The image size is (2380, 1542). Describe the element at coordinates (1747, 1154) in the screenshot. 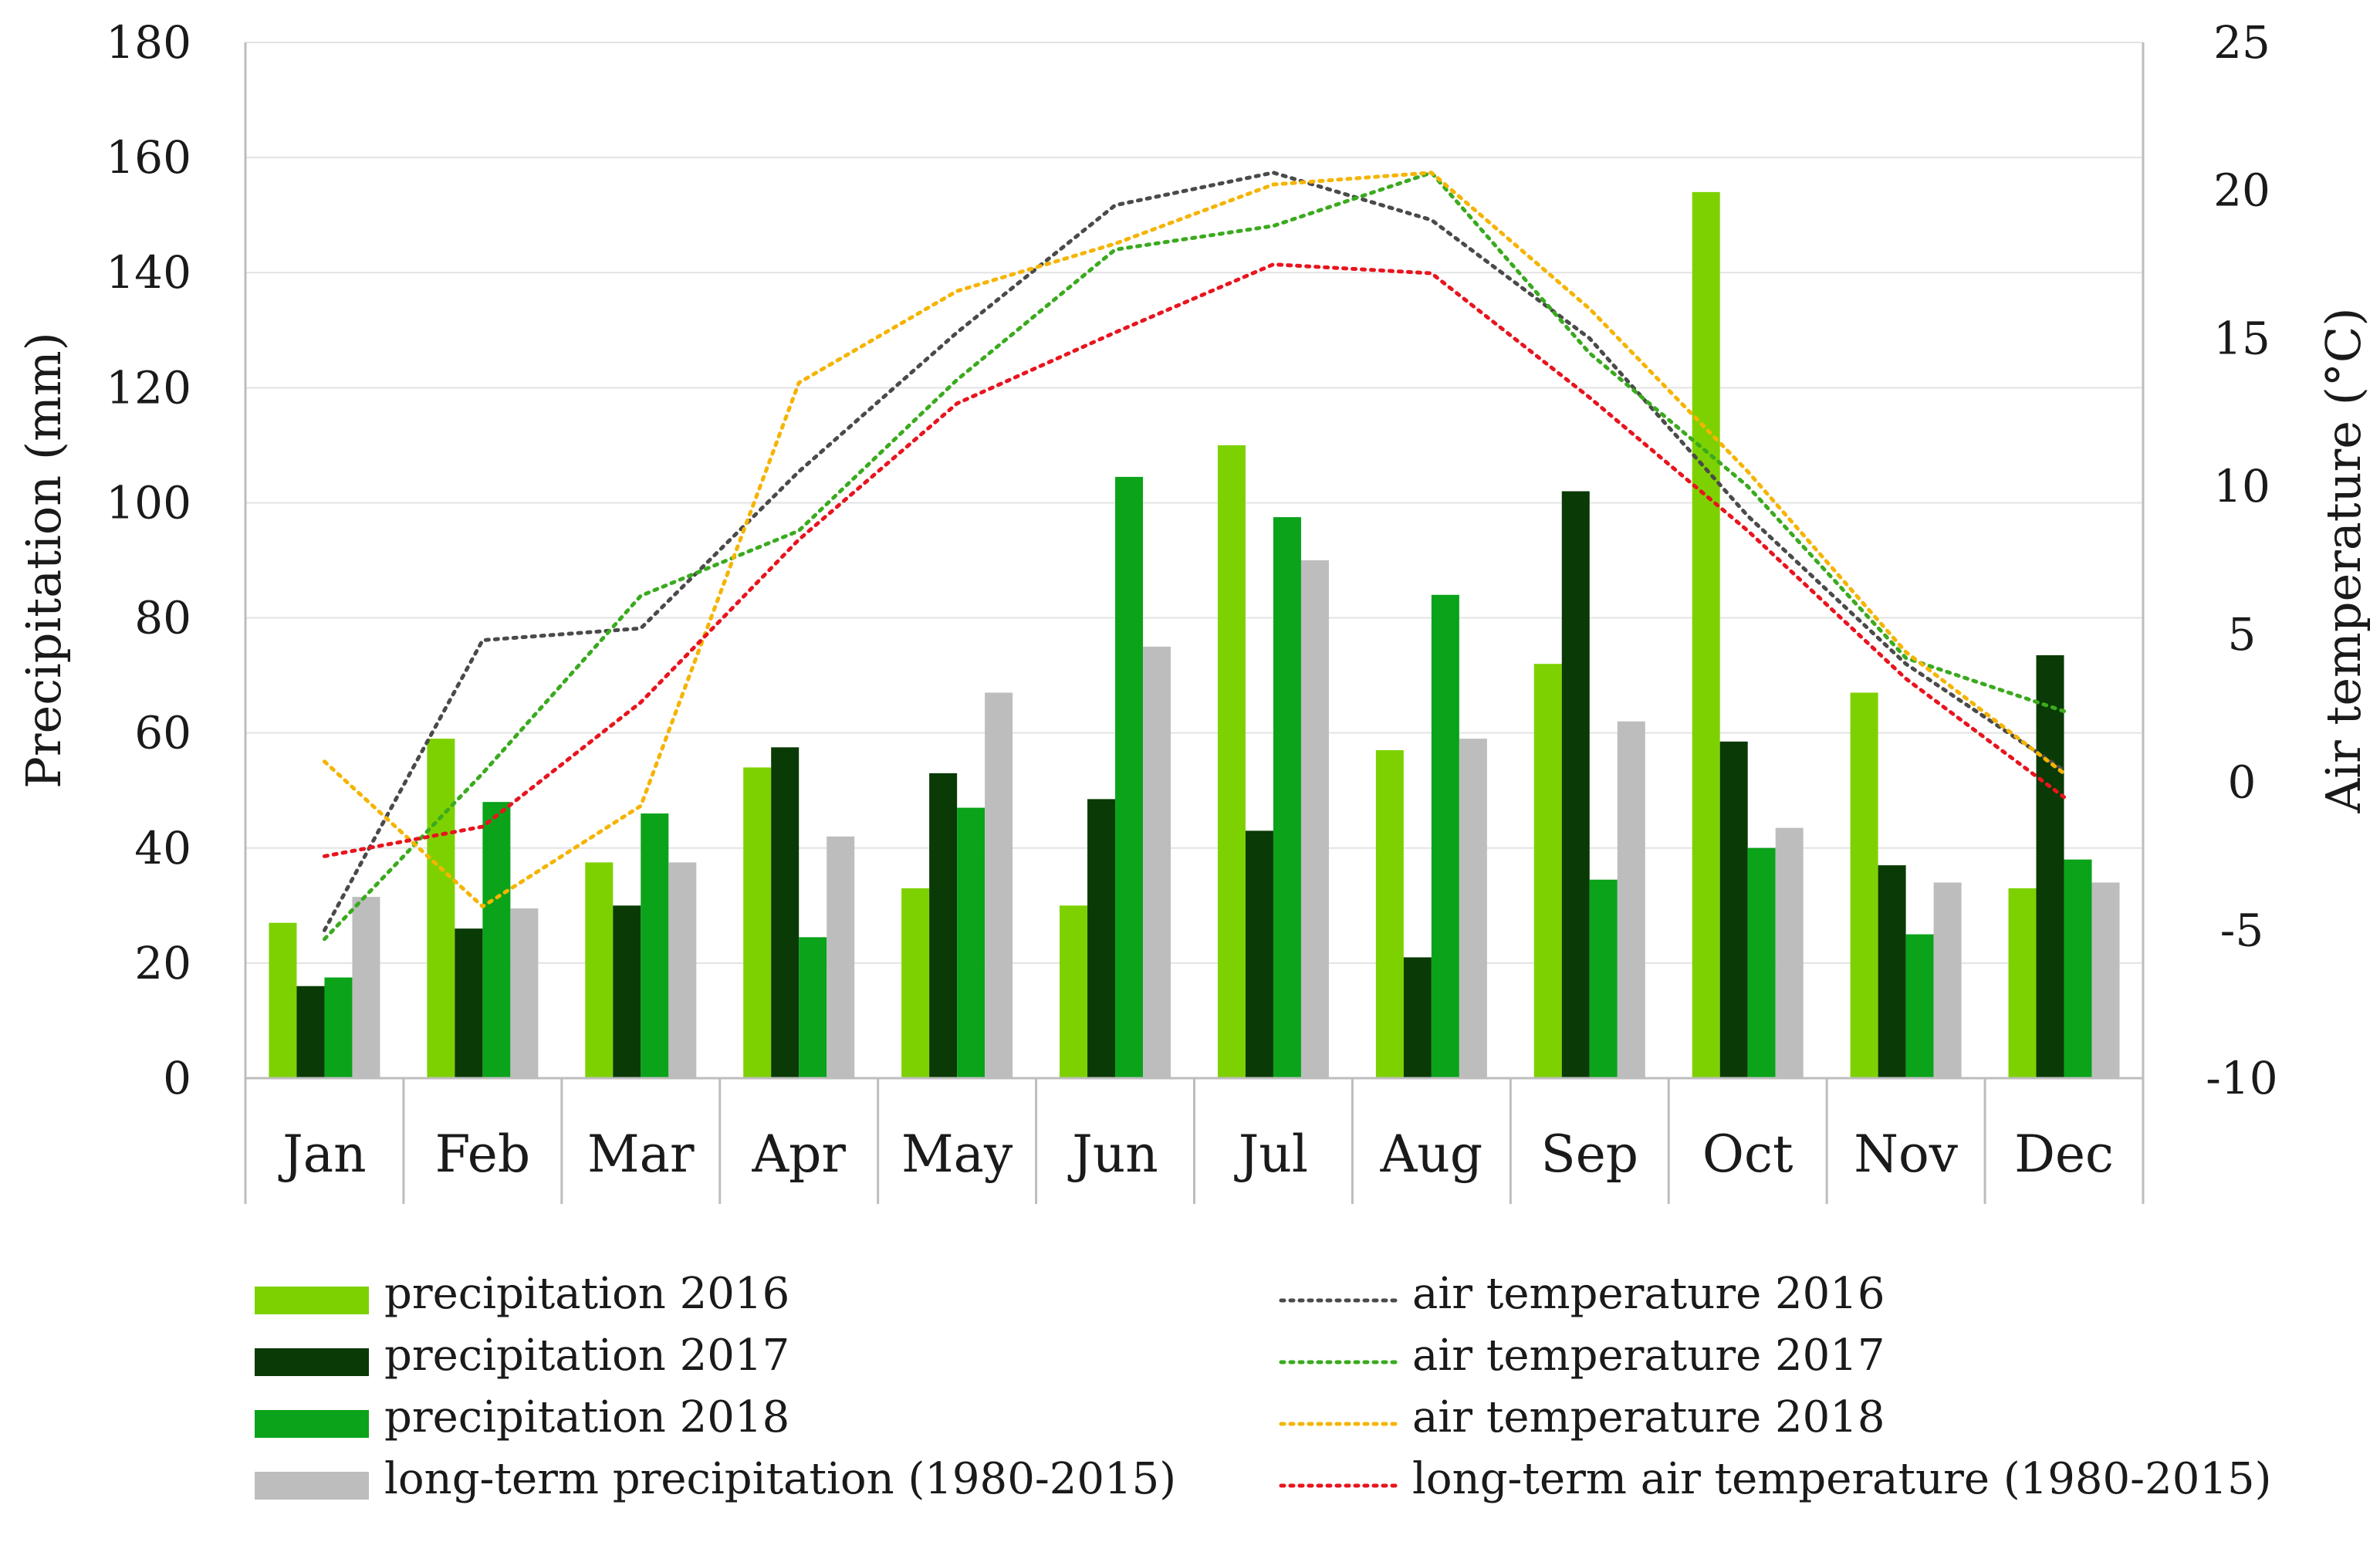

I see `x-tick-label: Oct` at that location.